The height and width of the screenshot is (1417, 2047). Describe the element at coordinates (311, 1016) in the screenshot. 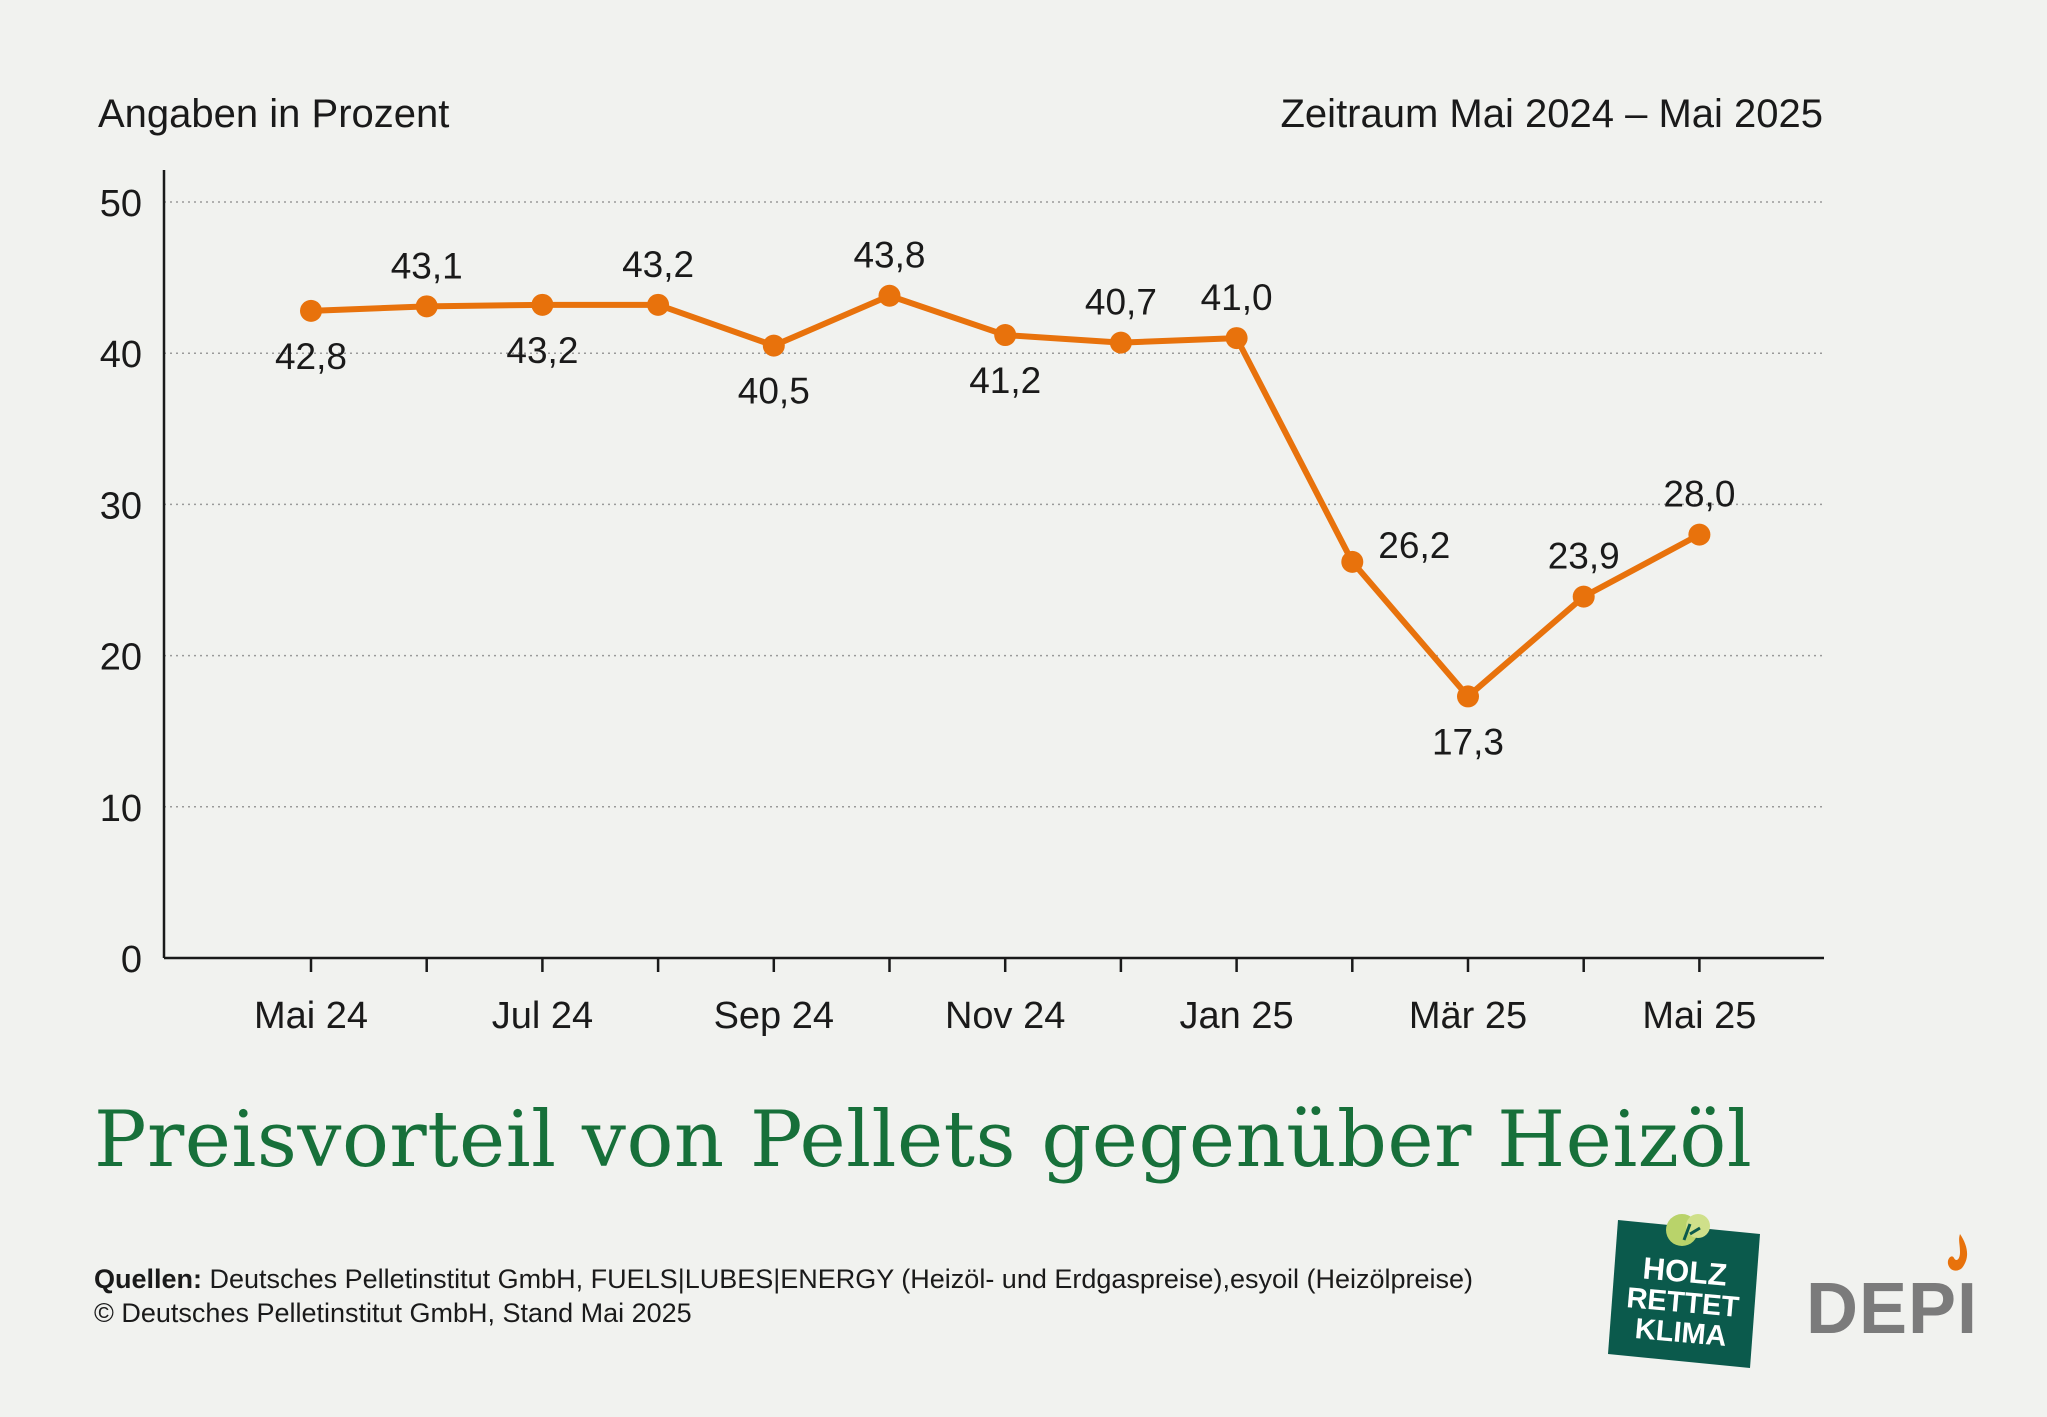

I see `x-tick-label: Mai 24` at that location.